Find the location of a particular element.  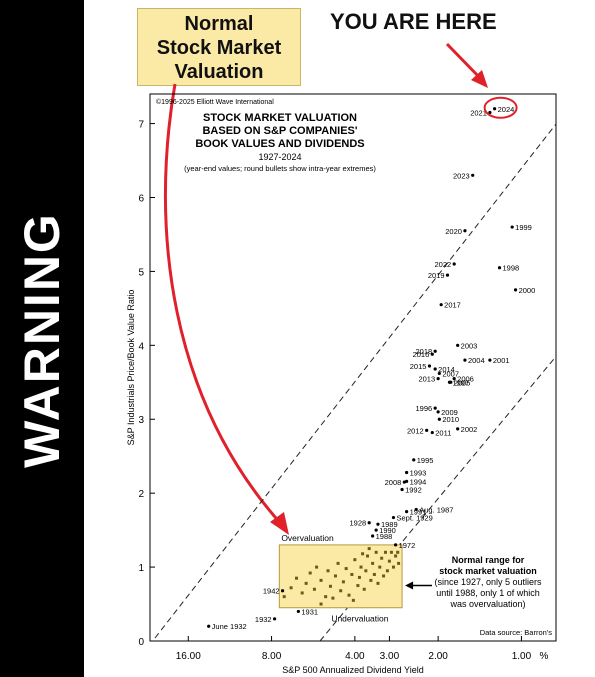

chart-title-line: STOCK MARKET VALUATION is located at coordinates (280, 118).